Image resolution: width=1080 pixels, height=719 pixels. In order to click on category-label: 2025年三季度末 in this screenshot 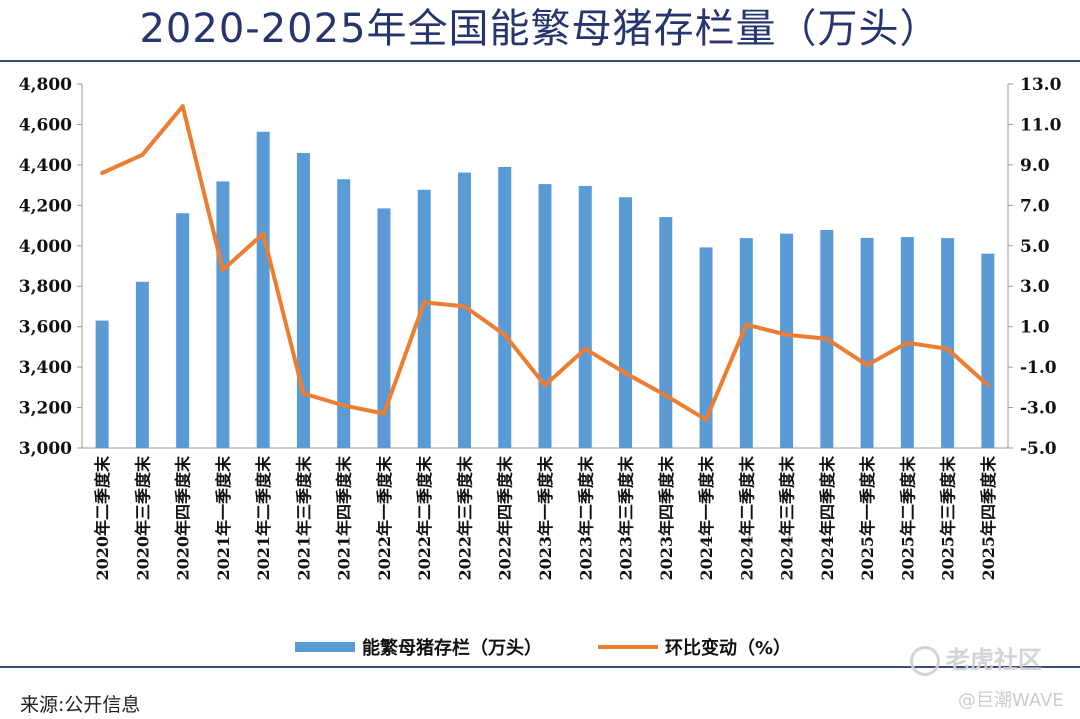, I will do `click(948, 518)`.